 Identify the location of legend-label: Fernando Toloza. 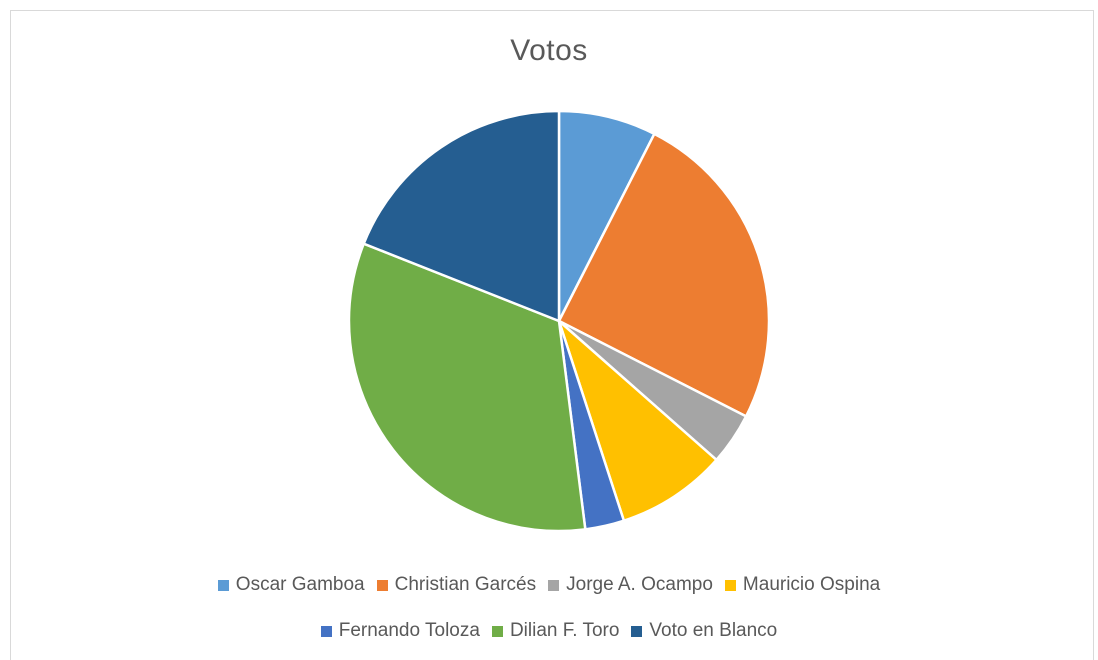
(409, 630).